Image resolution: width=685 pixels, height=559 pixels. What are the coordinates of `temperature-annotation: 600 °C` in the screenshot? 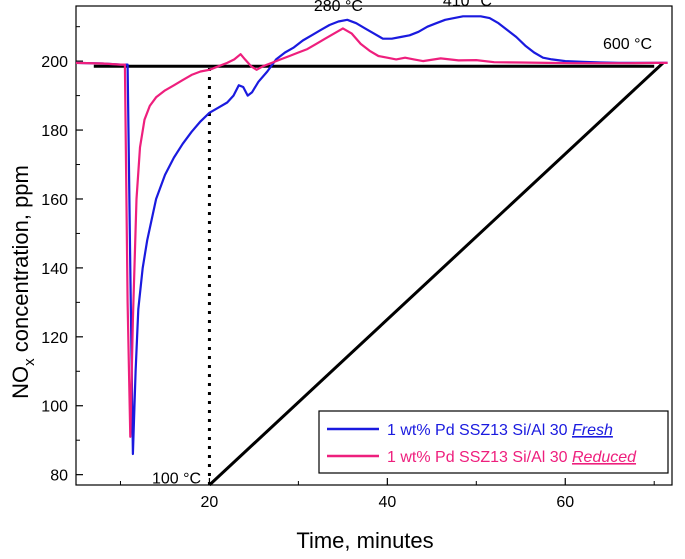 It's located at (627, 44).